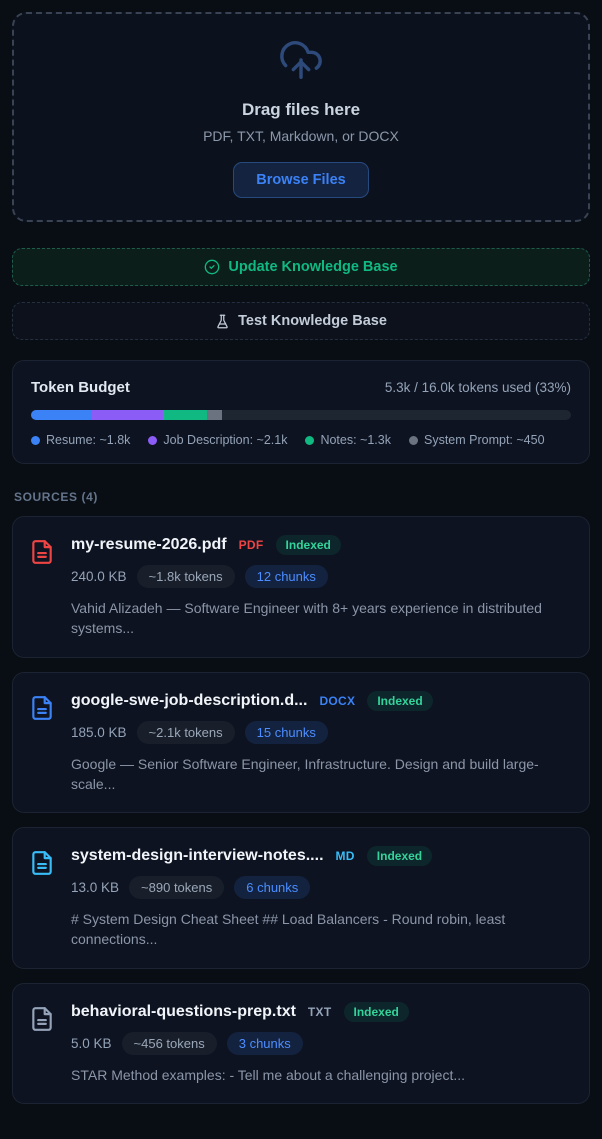 The width and height of the screenshot is (602, 1139). I want to click on source-file-type-badge: MD, so click(345, 856).